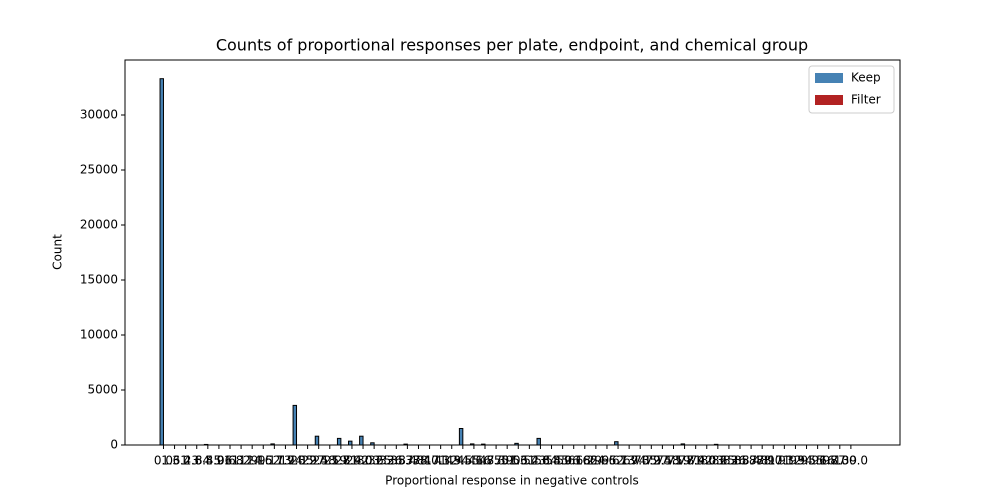  What do you see at coordinates (529, 461) in the screenshot?
I see `x-tick-label: 53.23` at bounding box center [529, 461].